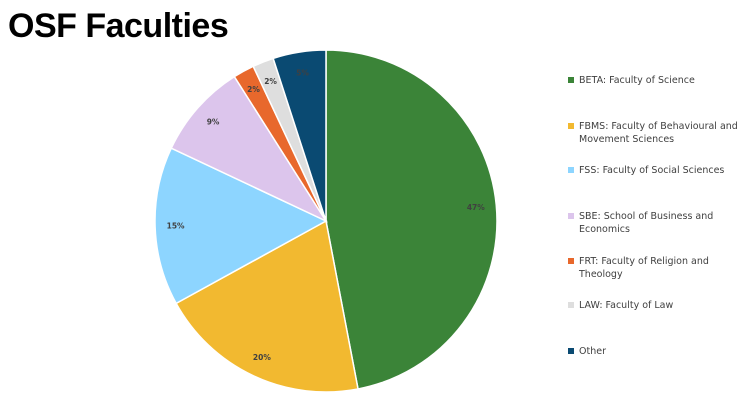  I want to click on legend-label: FRT: Faculty of Religion and Theology, so click(644, 268).